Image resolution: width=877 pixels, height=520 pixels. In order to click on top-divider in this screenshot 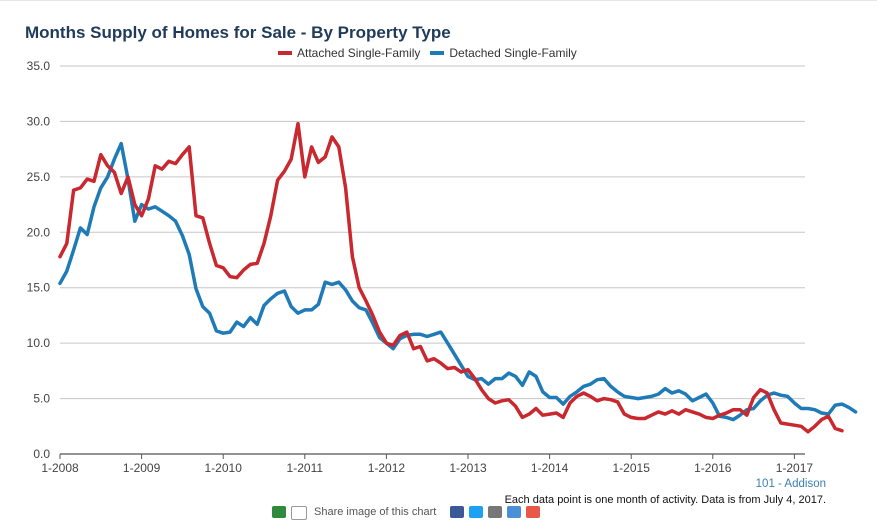, I will do `click(438, 0)`.